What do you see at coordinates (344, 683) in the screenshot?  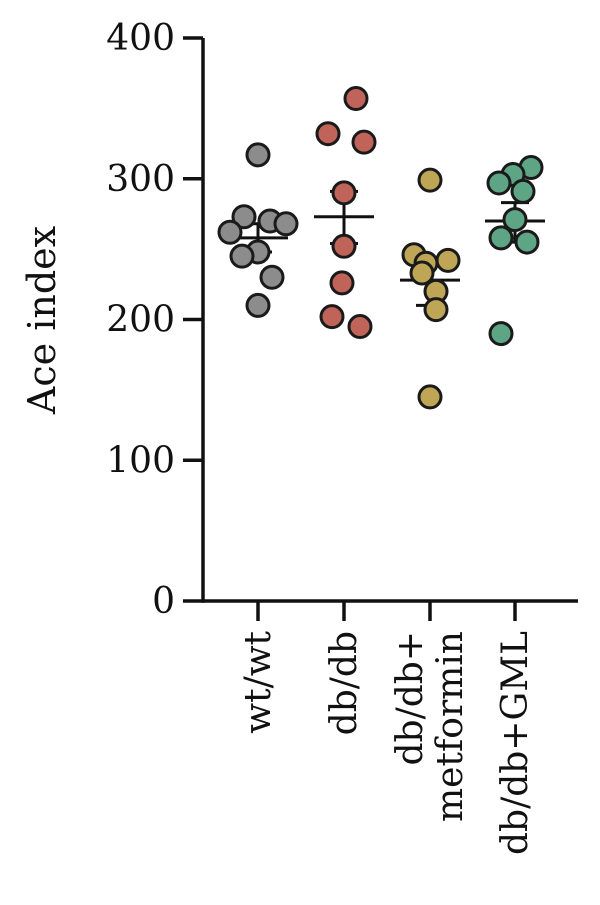 I see `x-tick-label: db/db` at bounding box center [344, 683].